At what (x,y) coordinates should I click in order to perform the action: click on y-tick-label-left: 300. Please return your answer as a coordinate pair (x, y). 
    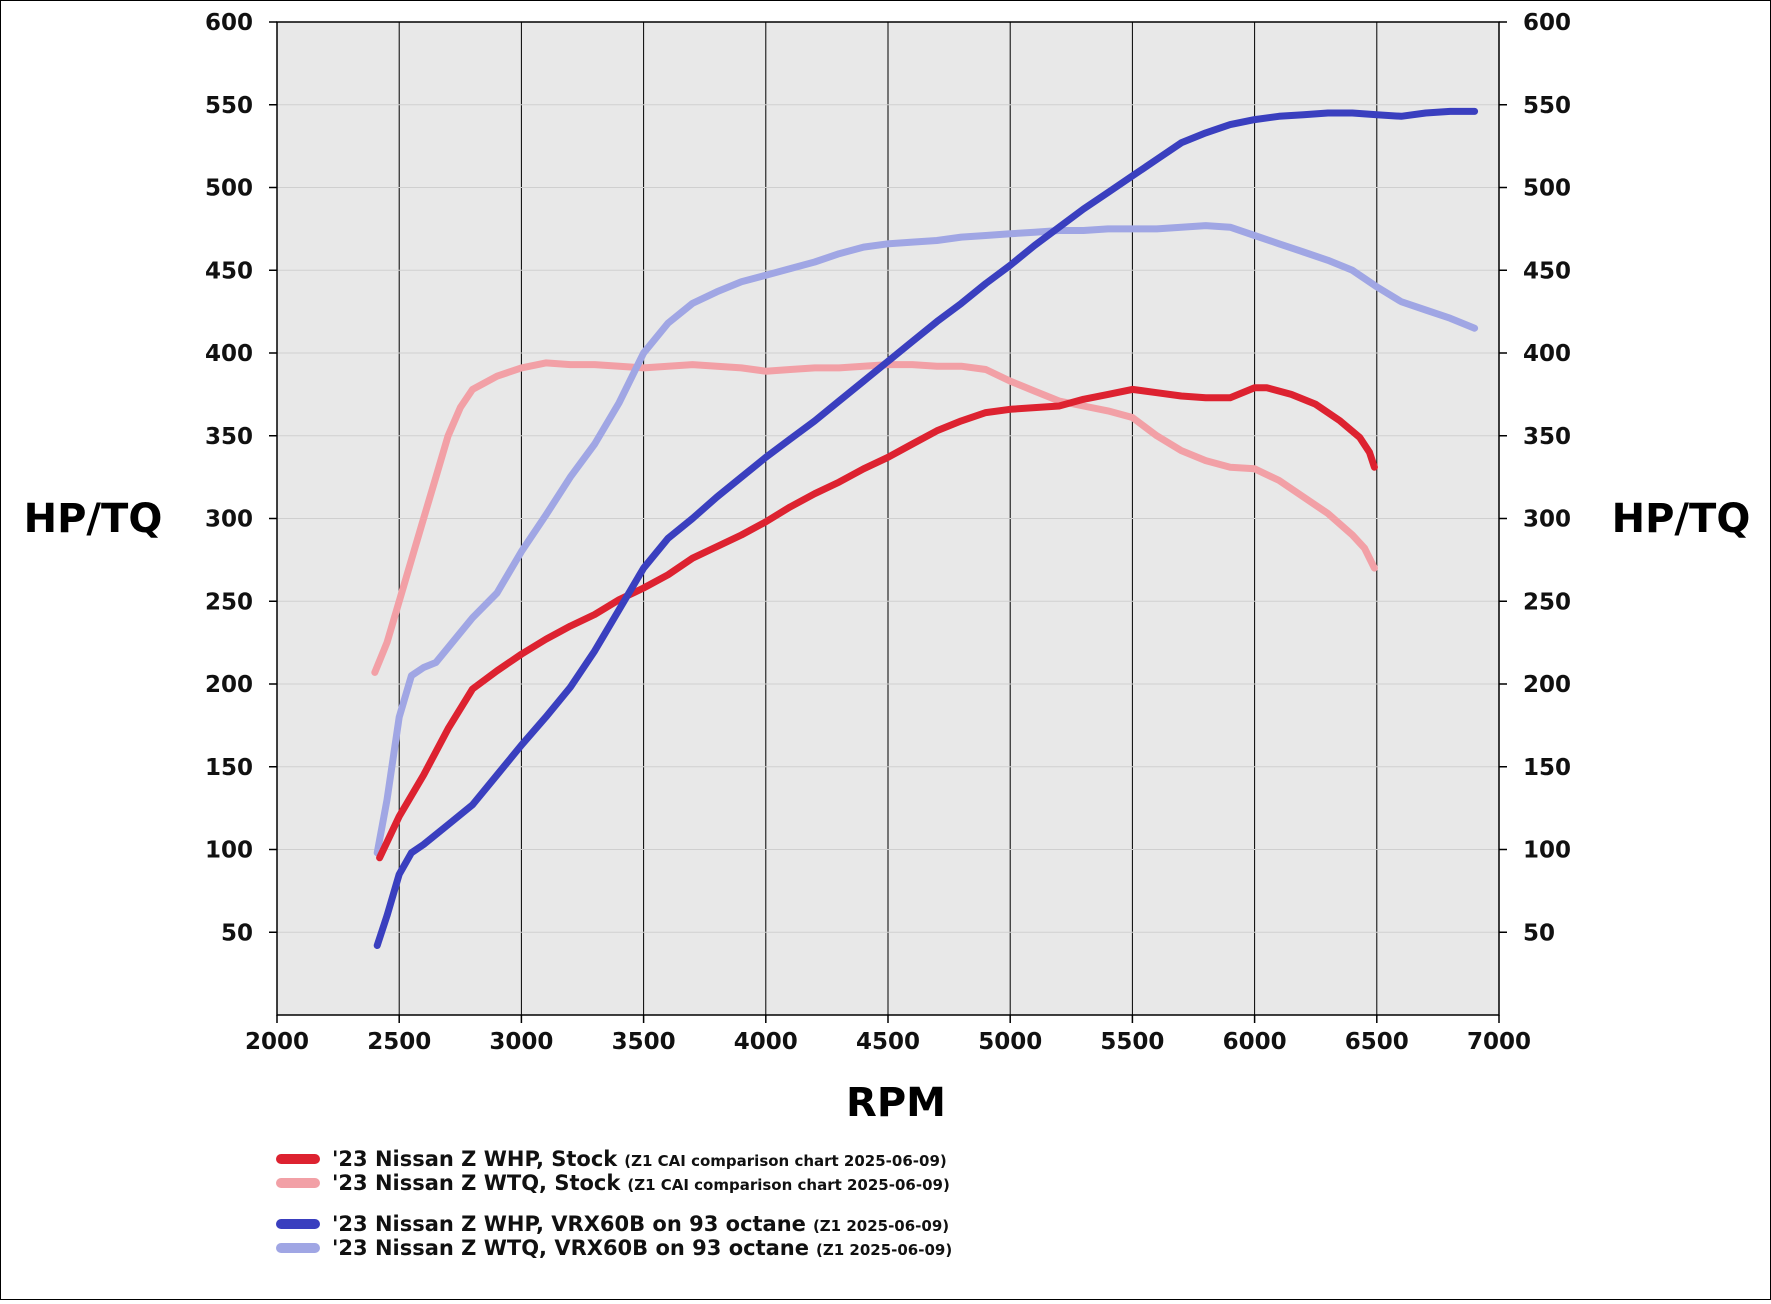
    Looking at the image, I should click on (229, 520).